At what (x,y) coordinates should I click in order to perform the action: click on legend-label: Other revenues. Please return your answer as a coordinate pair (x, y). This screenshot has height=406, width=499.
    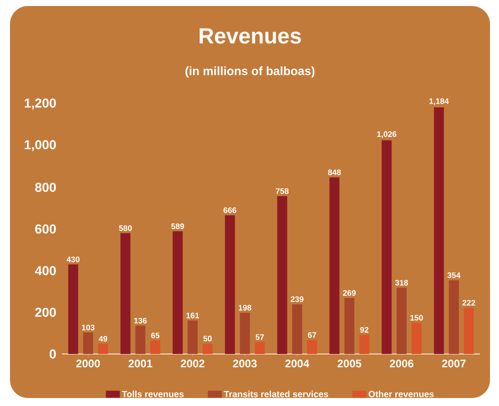
    Looking at the image, I should click on (401, 394).